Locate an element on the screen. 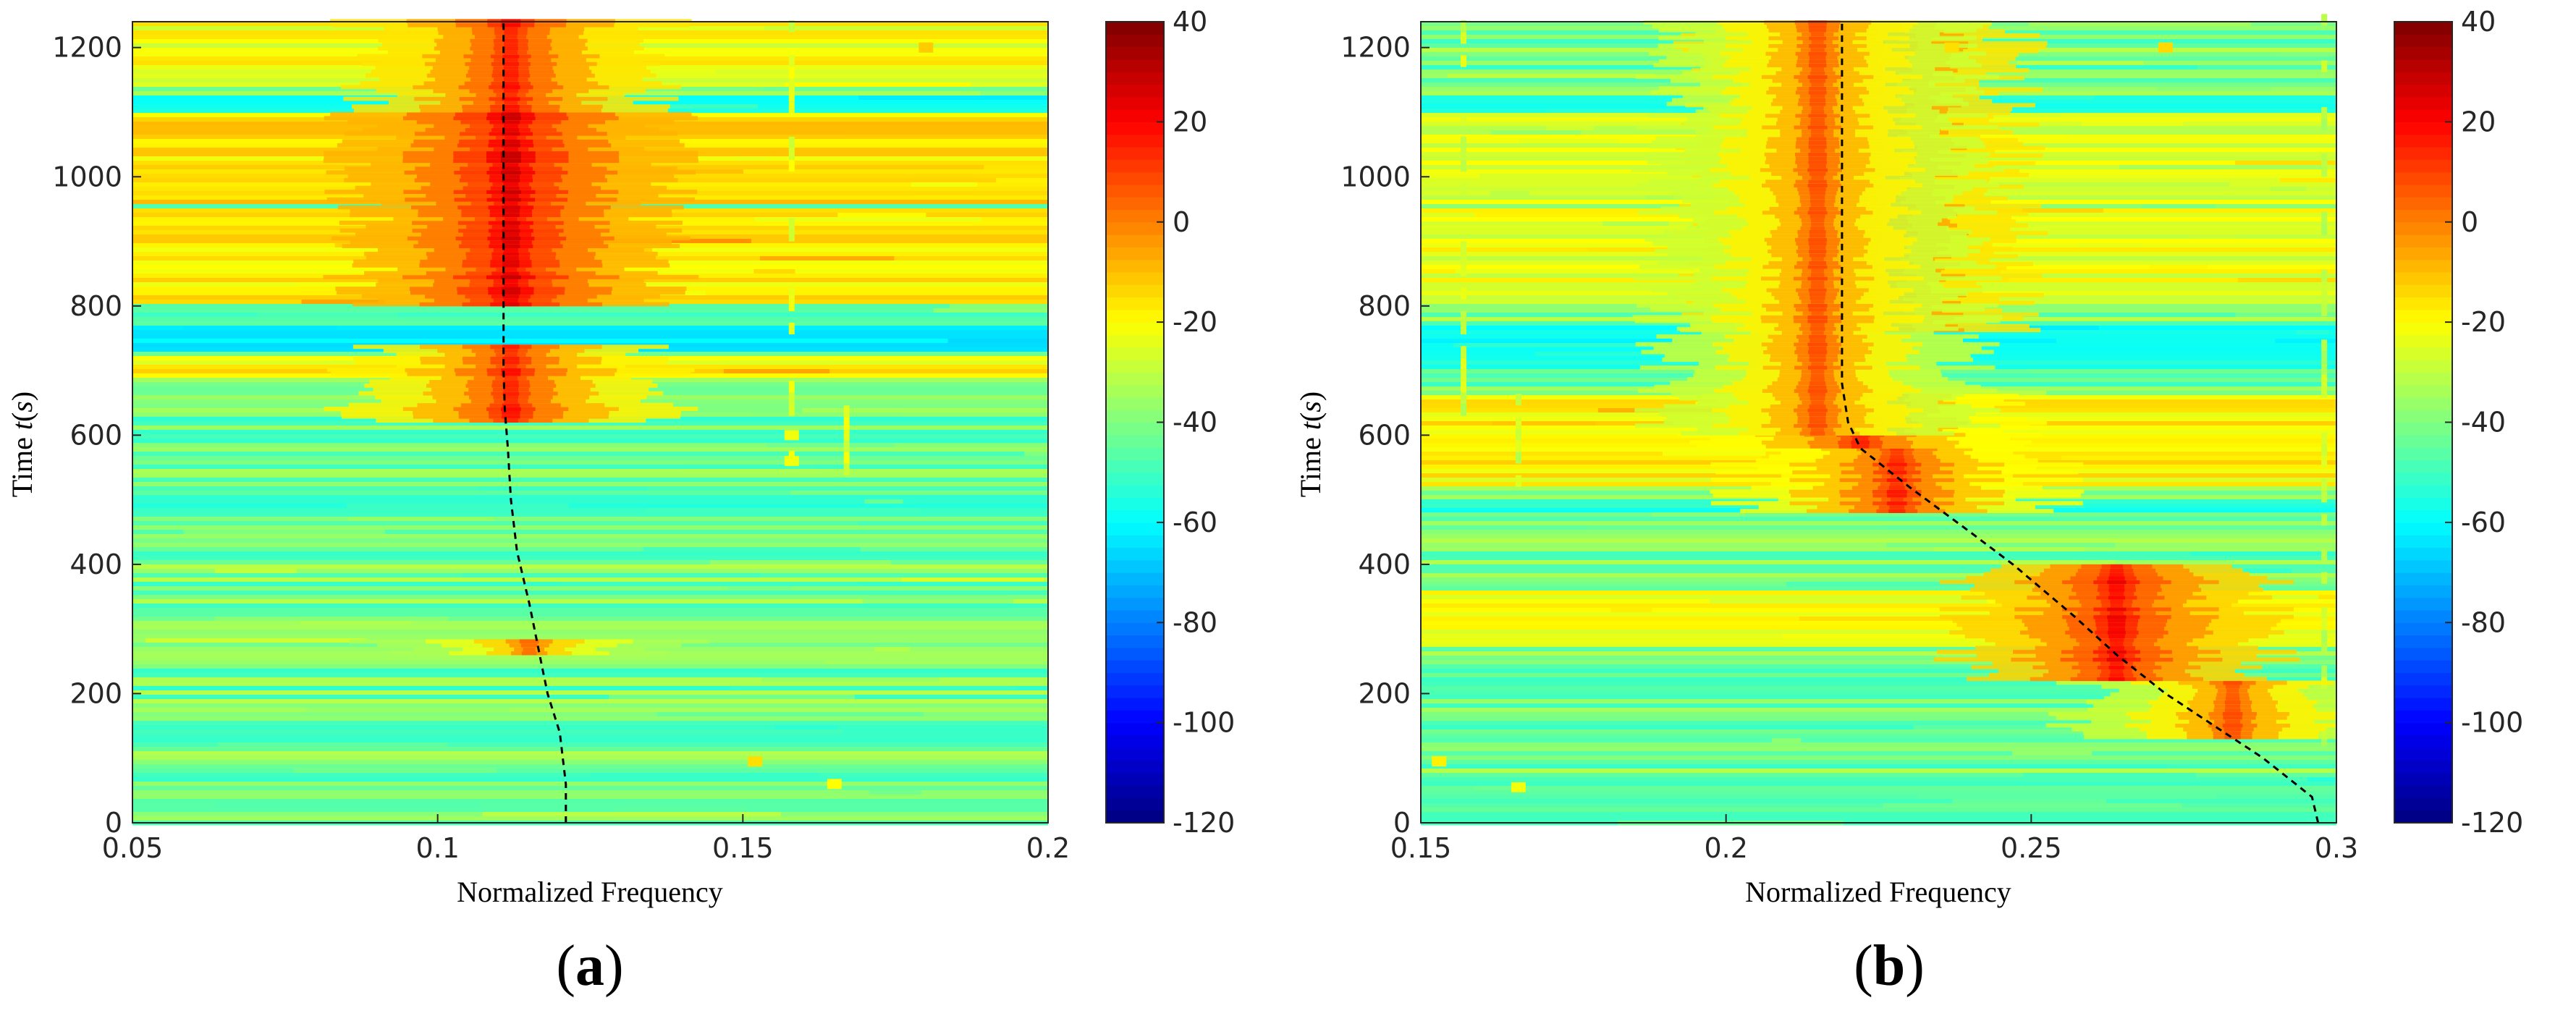 This screenshot has width=2576, height=1016. x-tick-label: 0.05 is located at coordinates (133, 848).